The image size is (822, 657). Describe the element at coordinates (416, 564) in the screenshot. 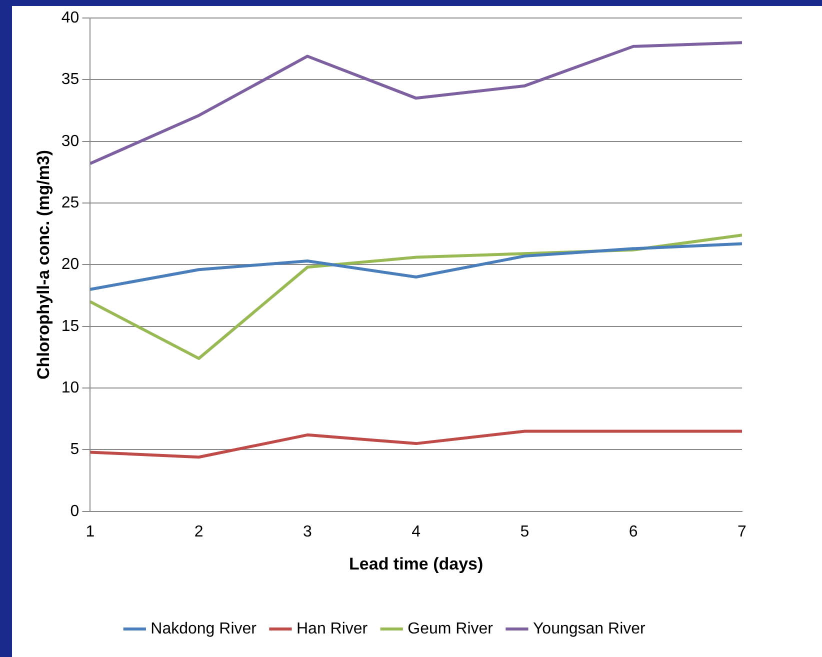

I see `x-axis-title: Lead time (days)` at that location.